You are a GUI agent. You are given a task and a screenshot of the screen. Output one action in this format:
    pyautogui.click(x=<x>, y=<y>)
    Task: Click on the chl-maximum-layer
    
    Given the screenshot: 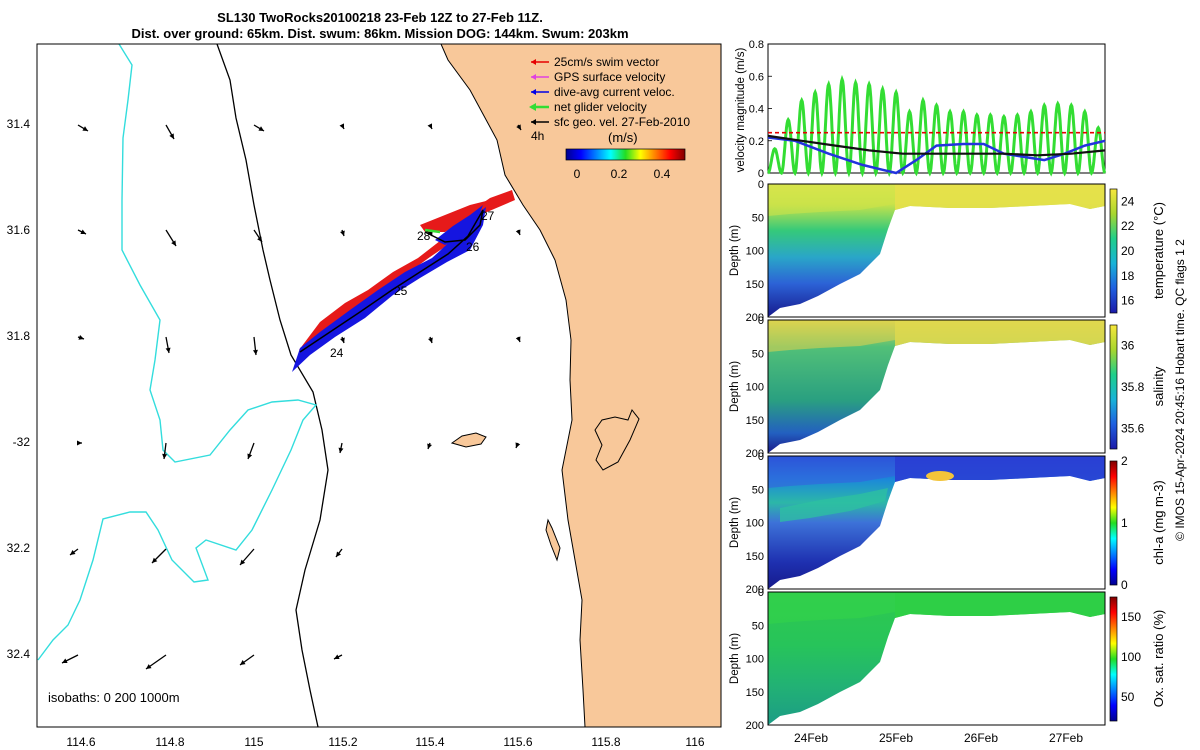 What is the action you would take?
    pyautogui.click(x=834, y=505)
    